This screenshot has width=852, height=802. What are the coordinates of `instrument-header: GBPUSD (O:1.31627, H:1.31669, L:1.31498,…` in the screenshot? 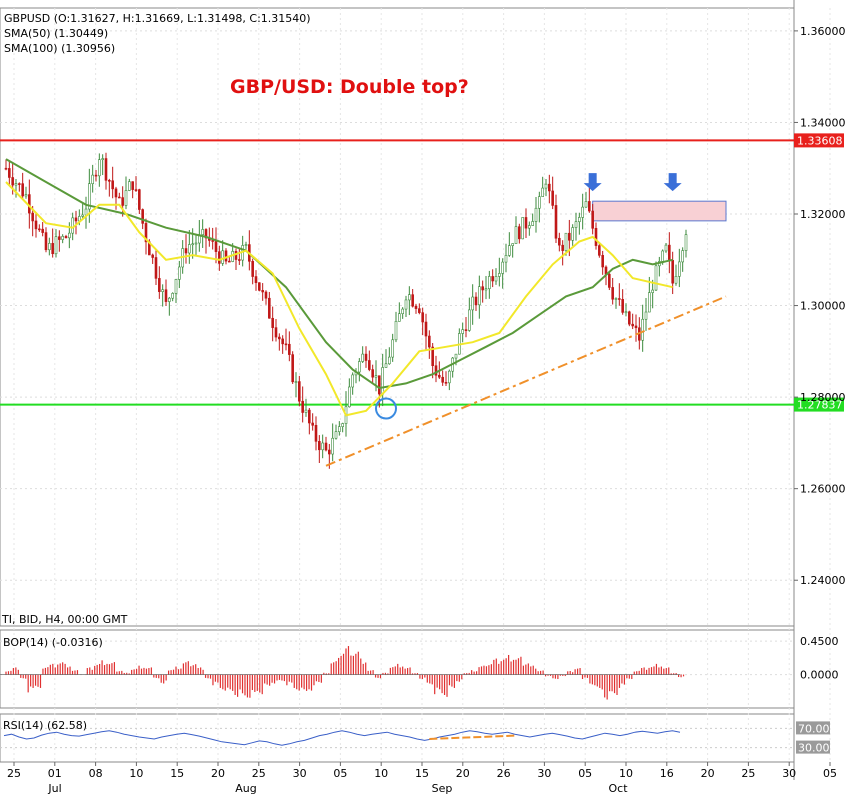 It's located at (157, 18).